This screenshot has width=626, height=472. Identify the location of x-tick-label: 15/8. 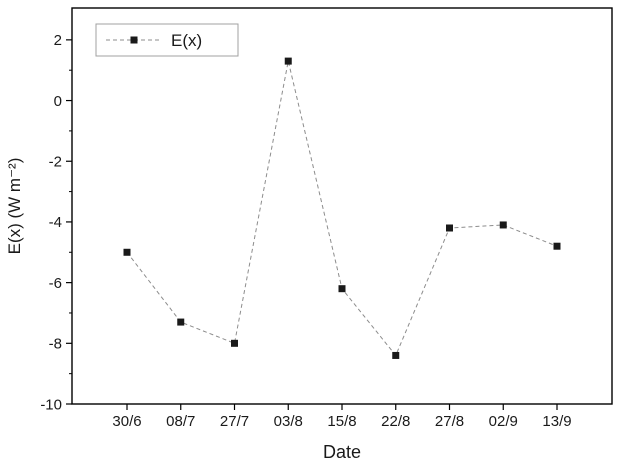
(341, 421).